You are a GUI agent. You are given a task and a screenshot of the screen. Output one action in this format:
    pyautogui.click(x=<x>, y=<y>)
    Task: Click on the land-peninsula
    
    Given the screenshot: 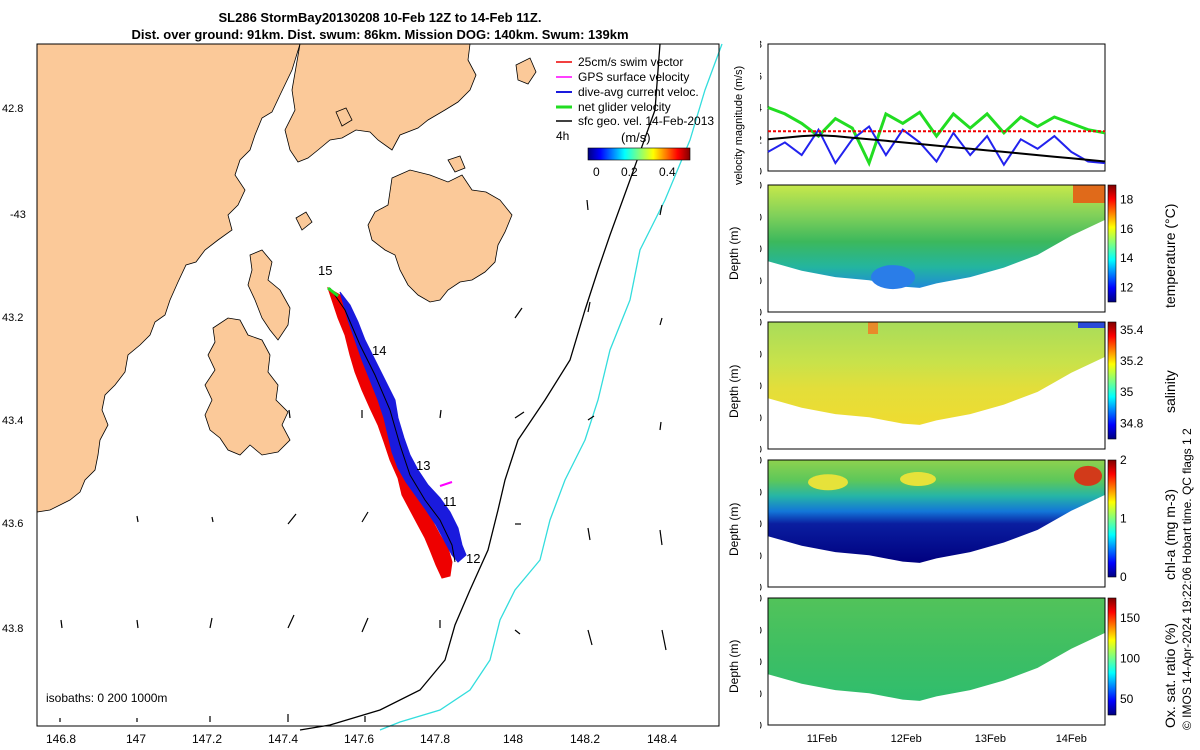 What is the action you would take?
    pyautogui.click(x=247, y=386)
    